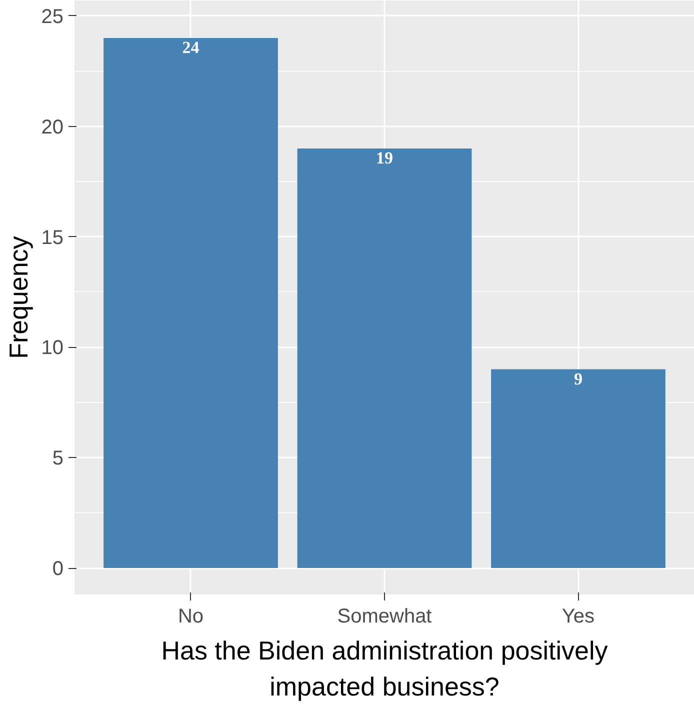 The image size is (694, 704). What do you see at coordinates (18, 297) in the screenshot?
I see `y-axis-title: Frequency` at bounding box center [18, 297].